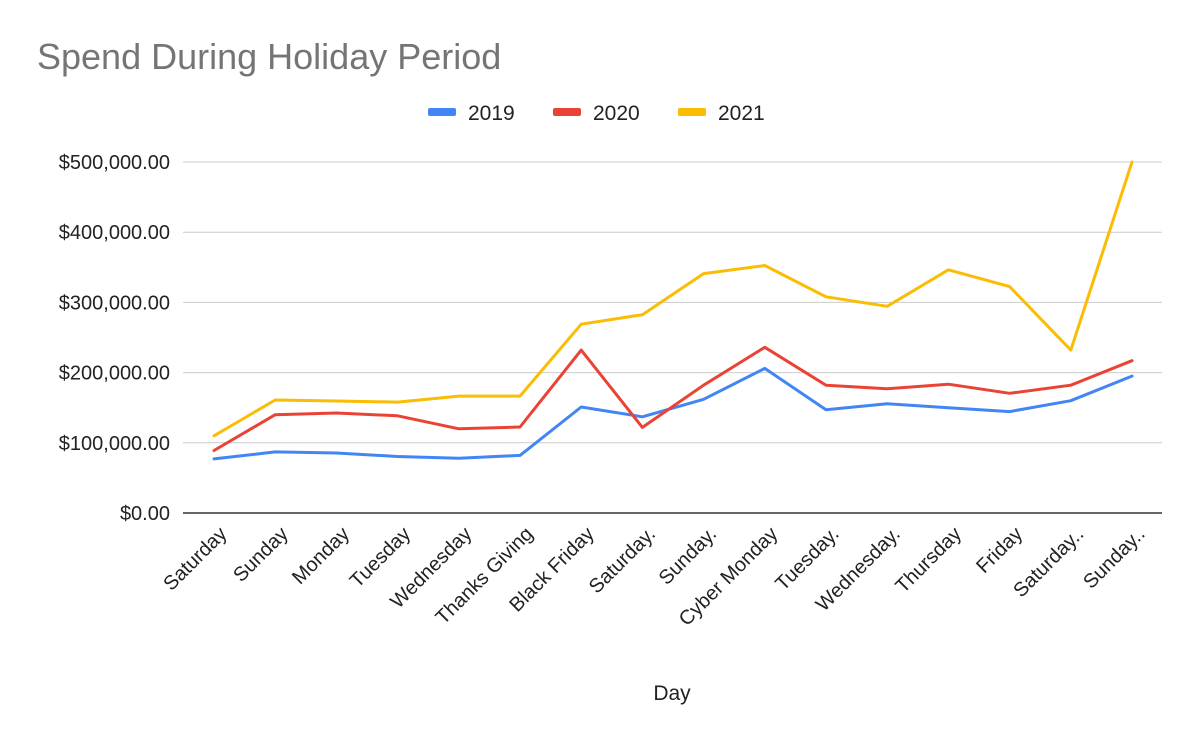 The height and width of the screenshot is (742, 1200). I want to click on legend-label-2019: 2019, so click(491, 113).